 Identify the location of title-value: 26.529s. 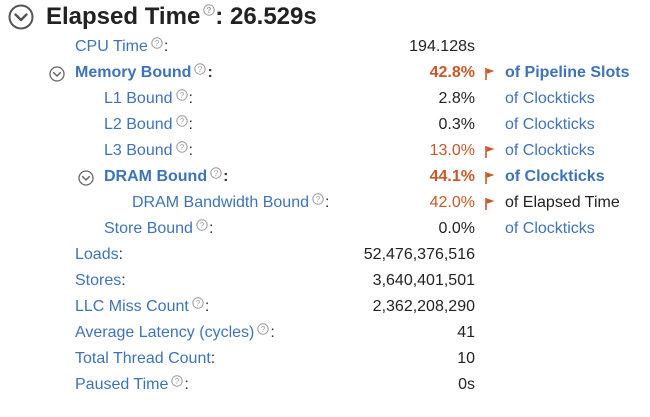
(273, 16).